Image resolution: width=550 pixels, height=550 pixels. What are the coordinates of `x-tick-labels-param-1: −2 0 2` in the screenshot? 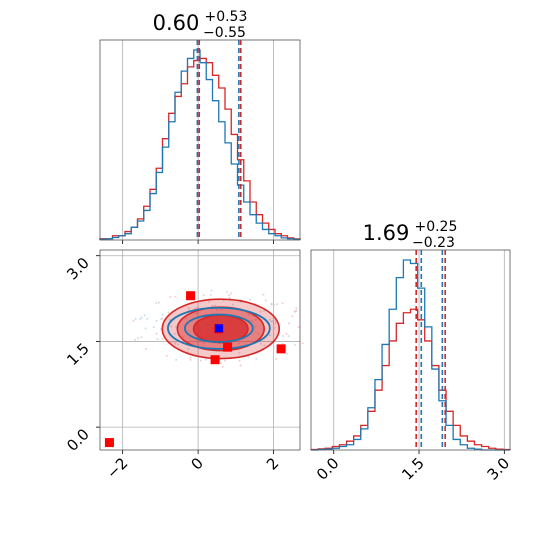 It's located at (192, 468).